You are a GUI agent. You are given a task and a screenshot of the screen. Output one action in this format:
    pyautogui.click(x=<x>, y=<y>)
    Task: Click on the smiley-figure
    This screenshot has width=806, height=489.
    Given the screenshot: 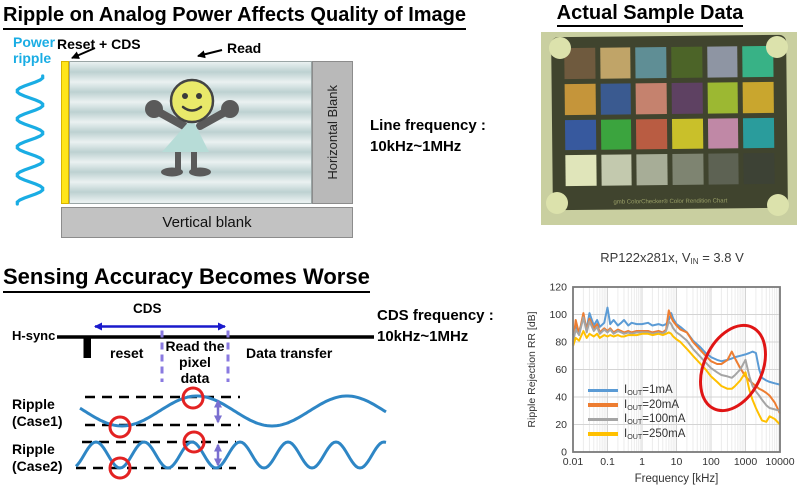 What is the action you would take?
    pyautogui.click(x=192, y=127)
    